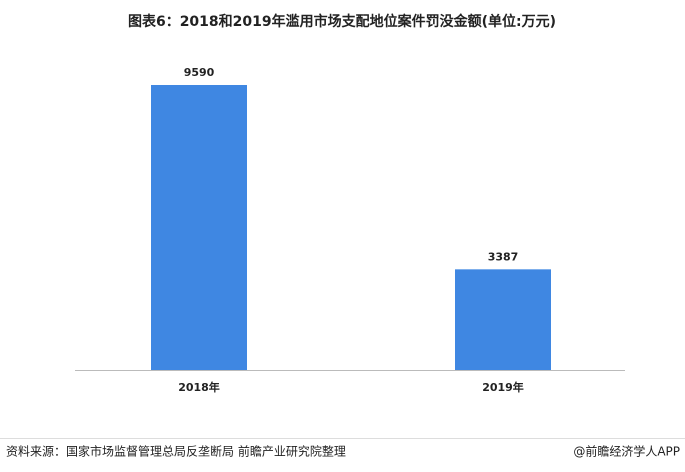  What do you see at coordinates (626, 451) in the screenshot?
I see `brand: @前瞻经济学人APP` at bounding box center [626, 451].